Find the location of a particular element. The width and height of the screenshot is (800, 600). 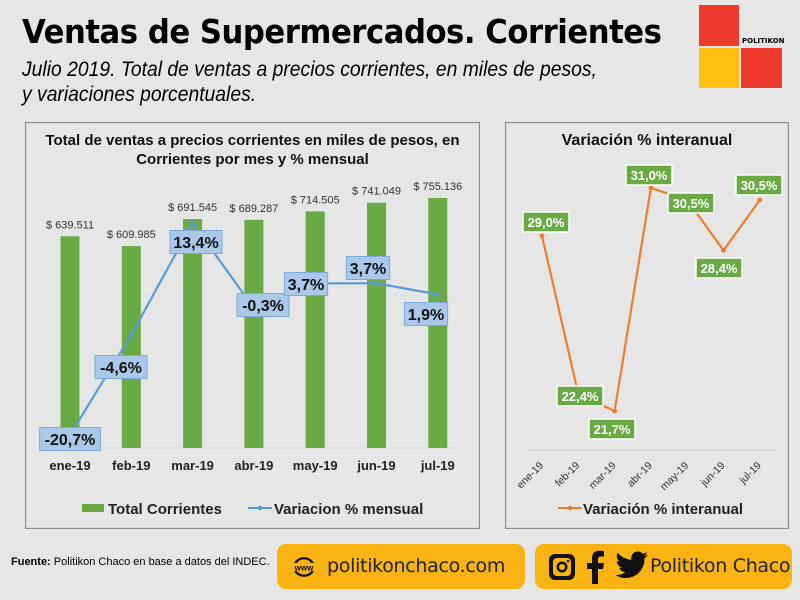

social-links: Politikon Chaco is located at coordinates (663, 566).